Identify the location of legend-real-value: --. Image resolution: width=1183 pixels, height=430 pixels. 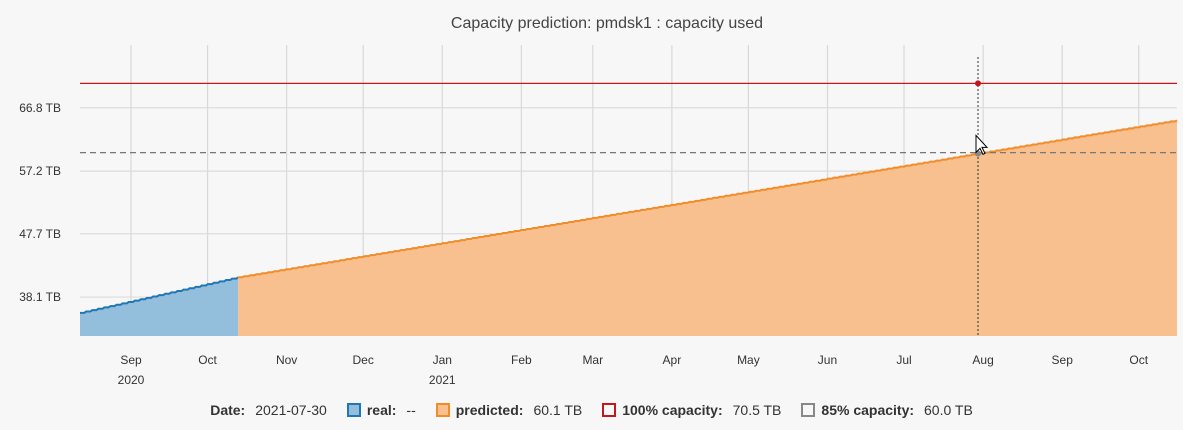
(411, 410).